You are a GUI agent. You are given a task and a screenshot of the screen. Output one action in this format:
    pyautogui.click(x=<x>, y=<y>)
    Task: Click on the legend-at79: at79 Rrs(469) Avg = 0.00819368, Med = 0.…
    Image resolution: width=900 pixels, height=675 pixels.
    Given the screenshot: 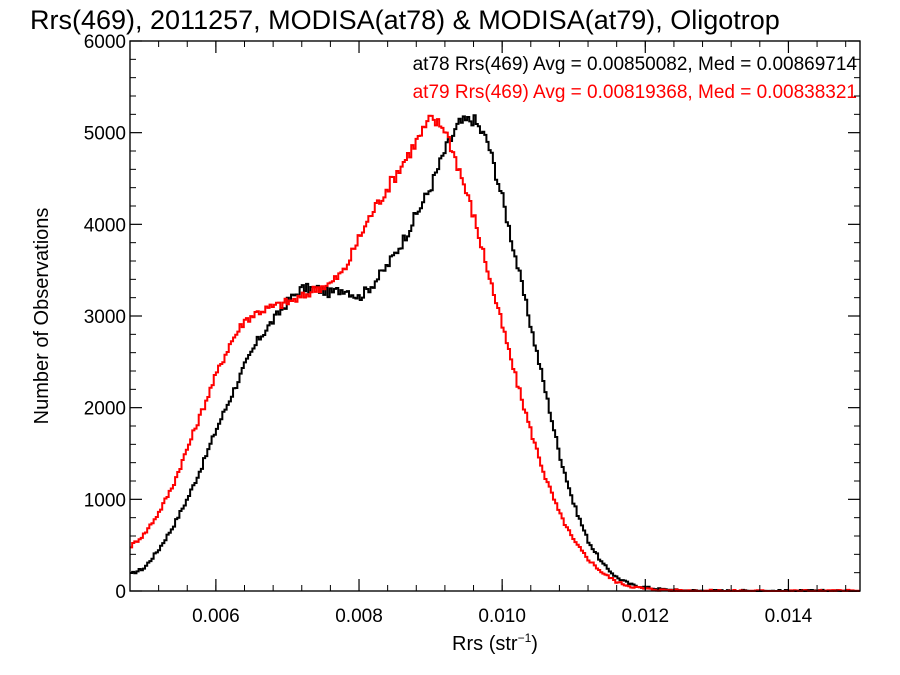 What is the action you would take?
    pyautogui.click(x=635, y=92)
    